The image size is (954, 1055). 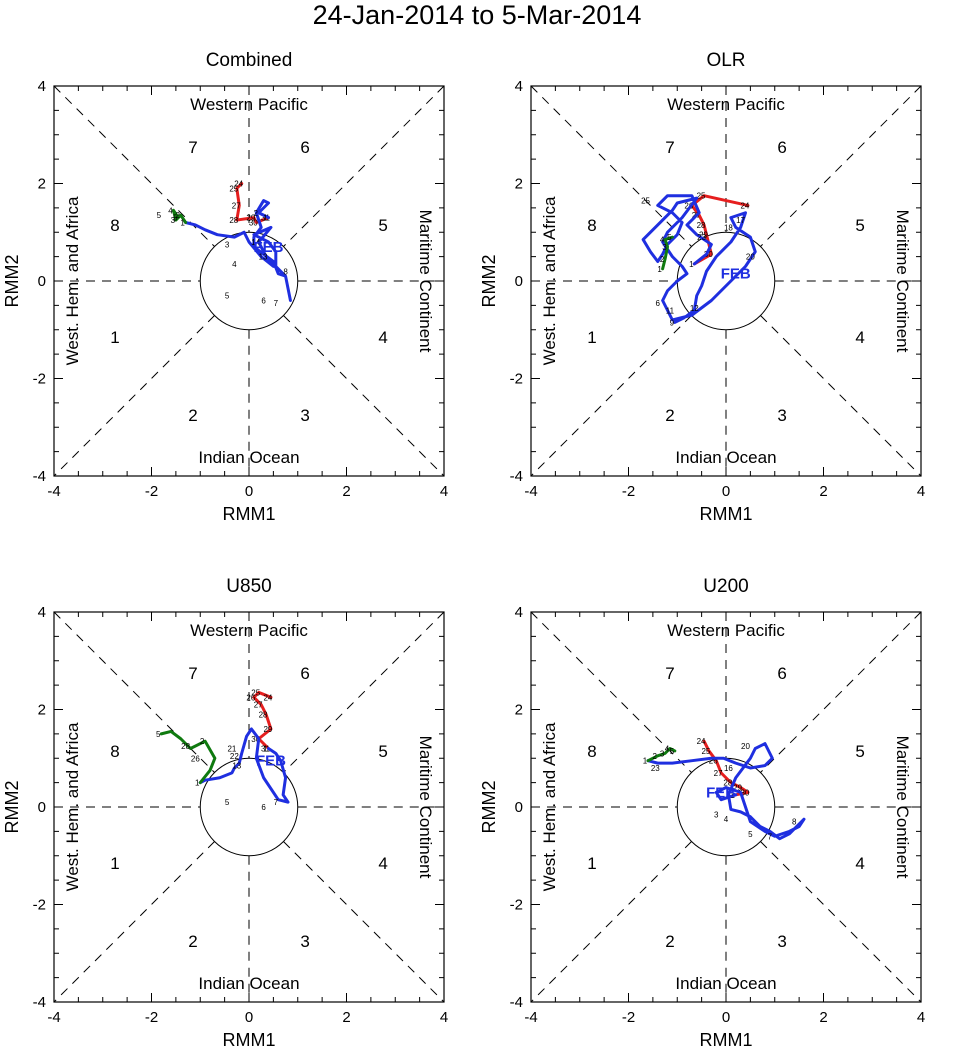 I want to click on panel-title: U850, so click(x=248, y=586).